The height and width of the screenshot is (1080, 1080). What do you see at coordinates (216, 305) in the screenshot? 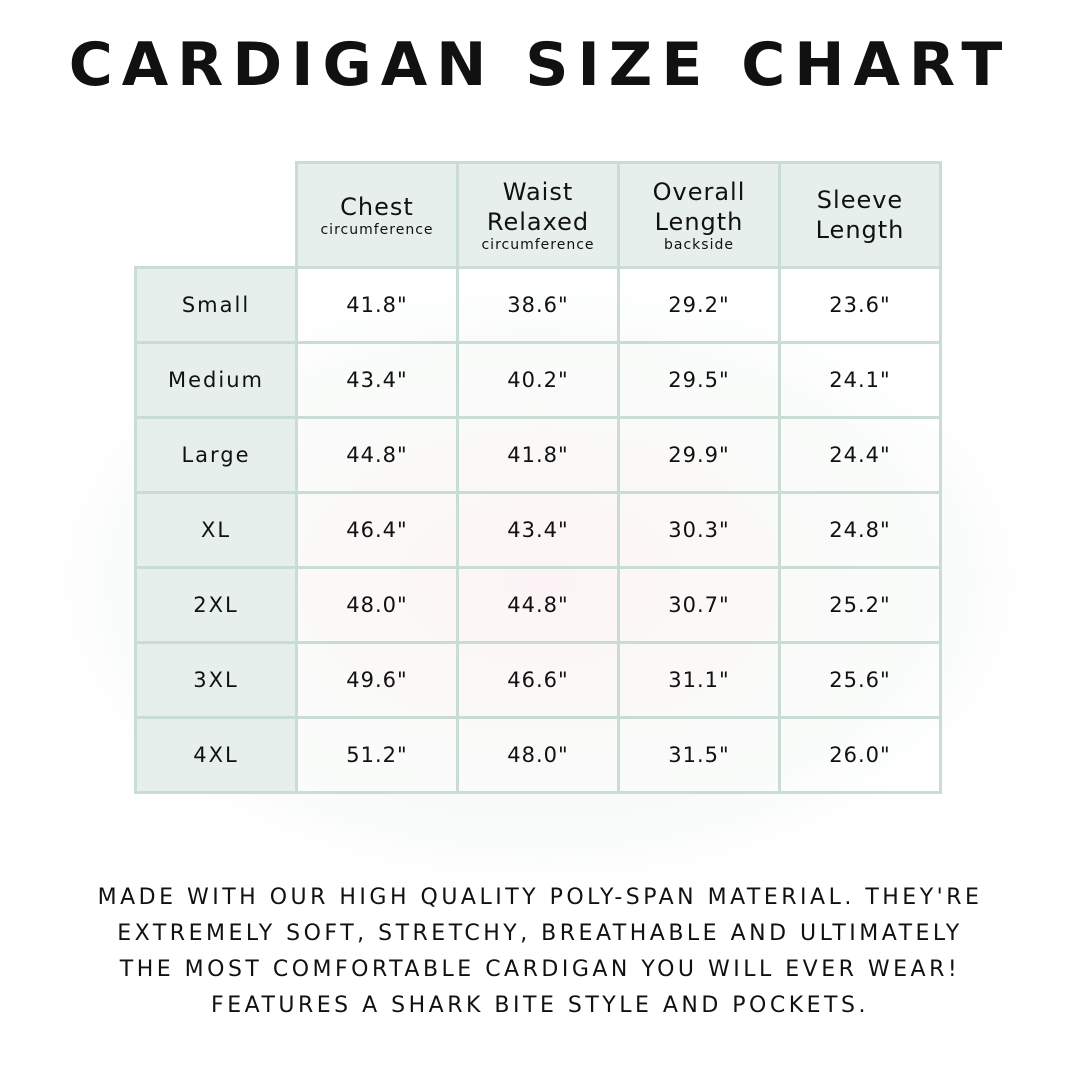
I see `size-label: Small` at bounding box center [216, 305].